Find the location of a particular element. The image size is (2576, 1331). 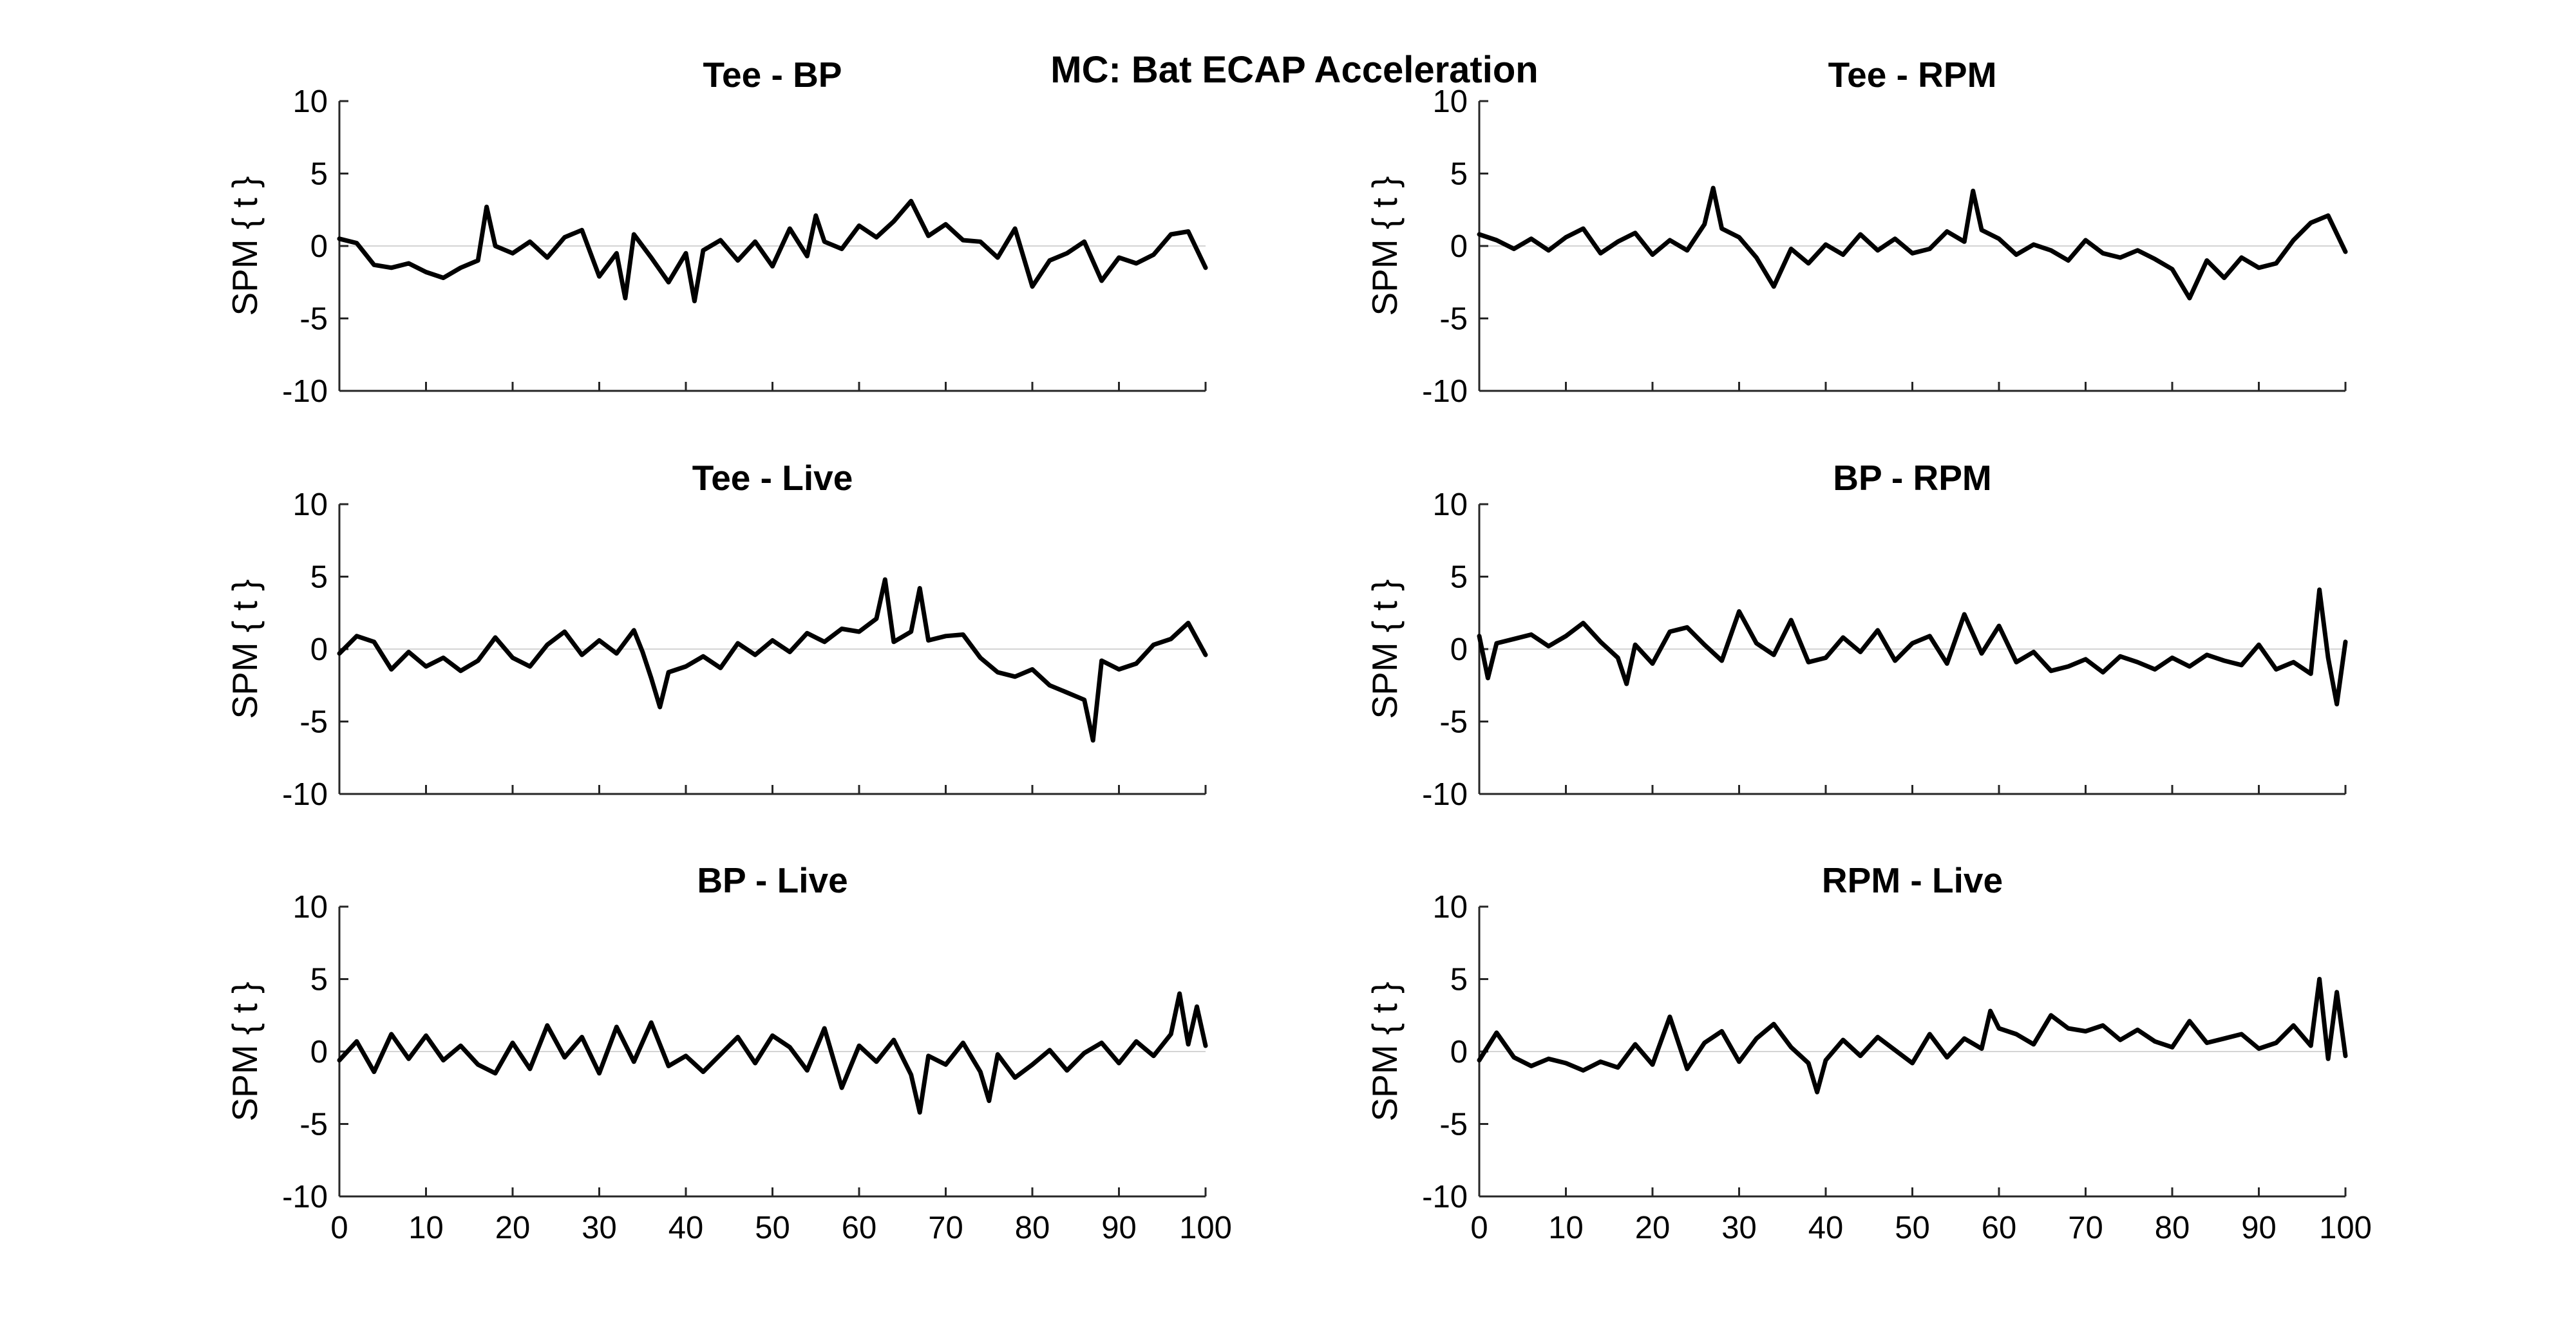

bp-rpm-ytick-label: -10 is located at coordinates (1445, 794).